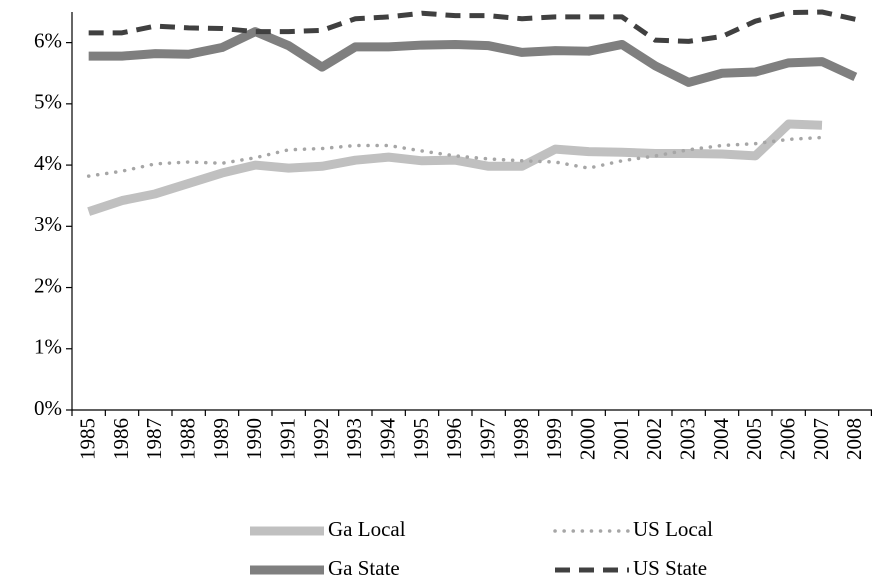  Describe the element at coordinates (48, 163) in the screenshot. I see `y-tick-label: 4%` at that location.